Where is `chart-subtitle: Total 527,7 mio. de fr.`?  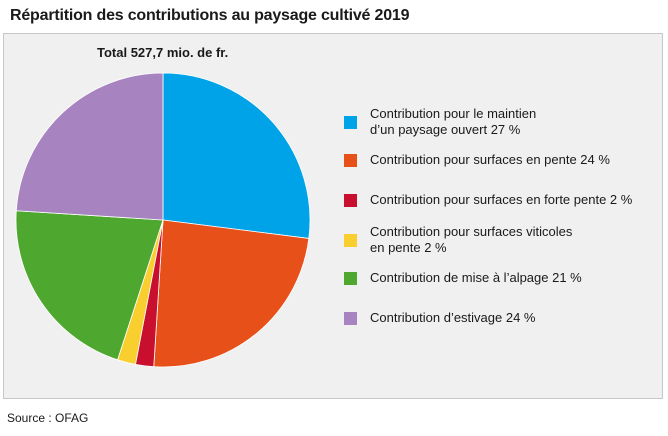
chart-subtitle: Total 527,7 mio. de fr. is located at coordinates (163, 52).